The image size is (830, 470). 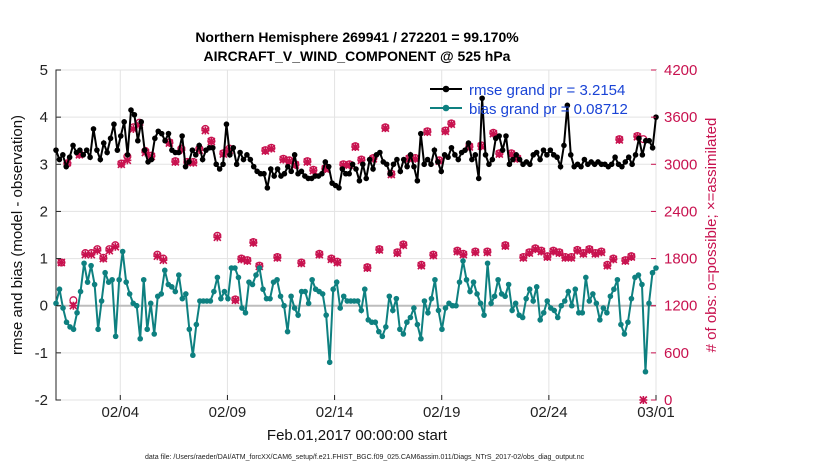 What do you see at coordinates (548, 109) in the screenshot?
I see `legend-bias-label: bias grand pr = 0.08712` at bounding box center [548, 109].